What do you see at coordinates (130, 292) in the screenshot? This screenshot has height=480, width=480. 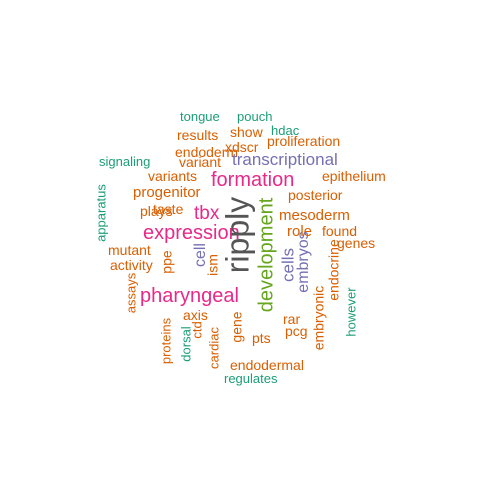 I see `word-assays: assays` at bounding box center [130, 292].